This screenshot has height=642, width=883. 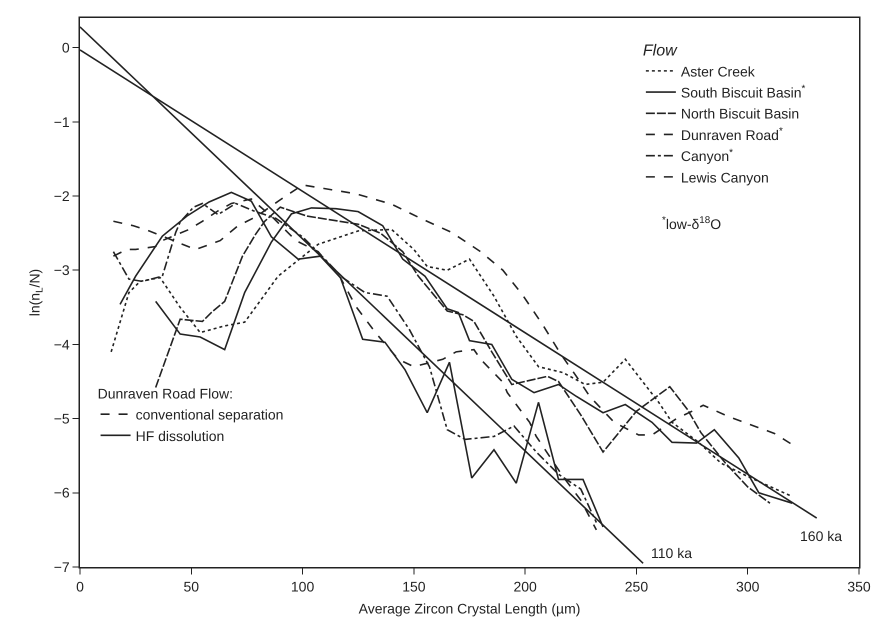 What do you see at coordinates (62, 196) in the screenshot?
I see `y-tick-label: −2` at bounding box center [62, 196].